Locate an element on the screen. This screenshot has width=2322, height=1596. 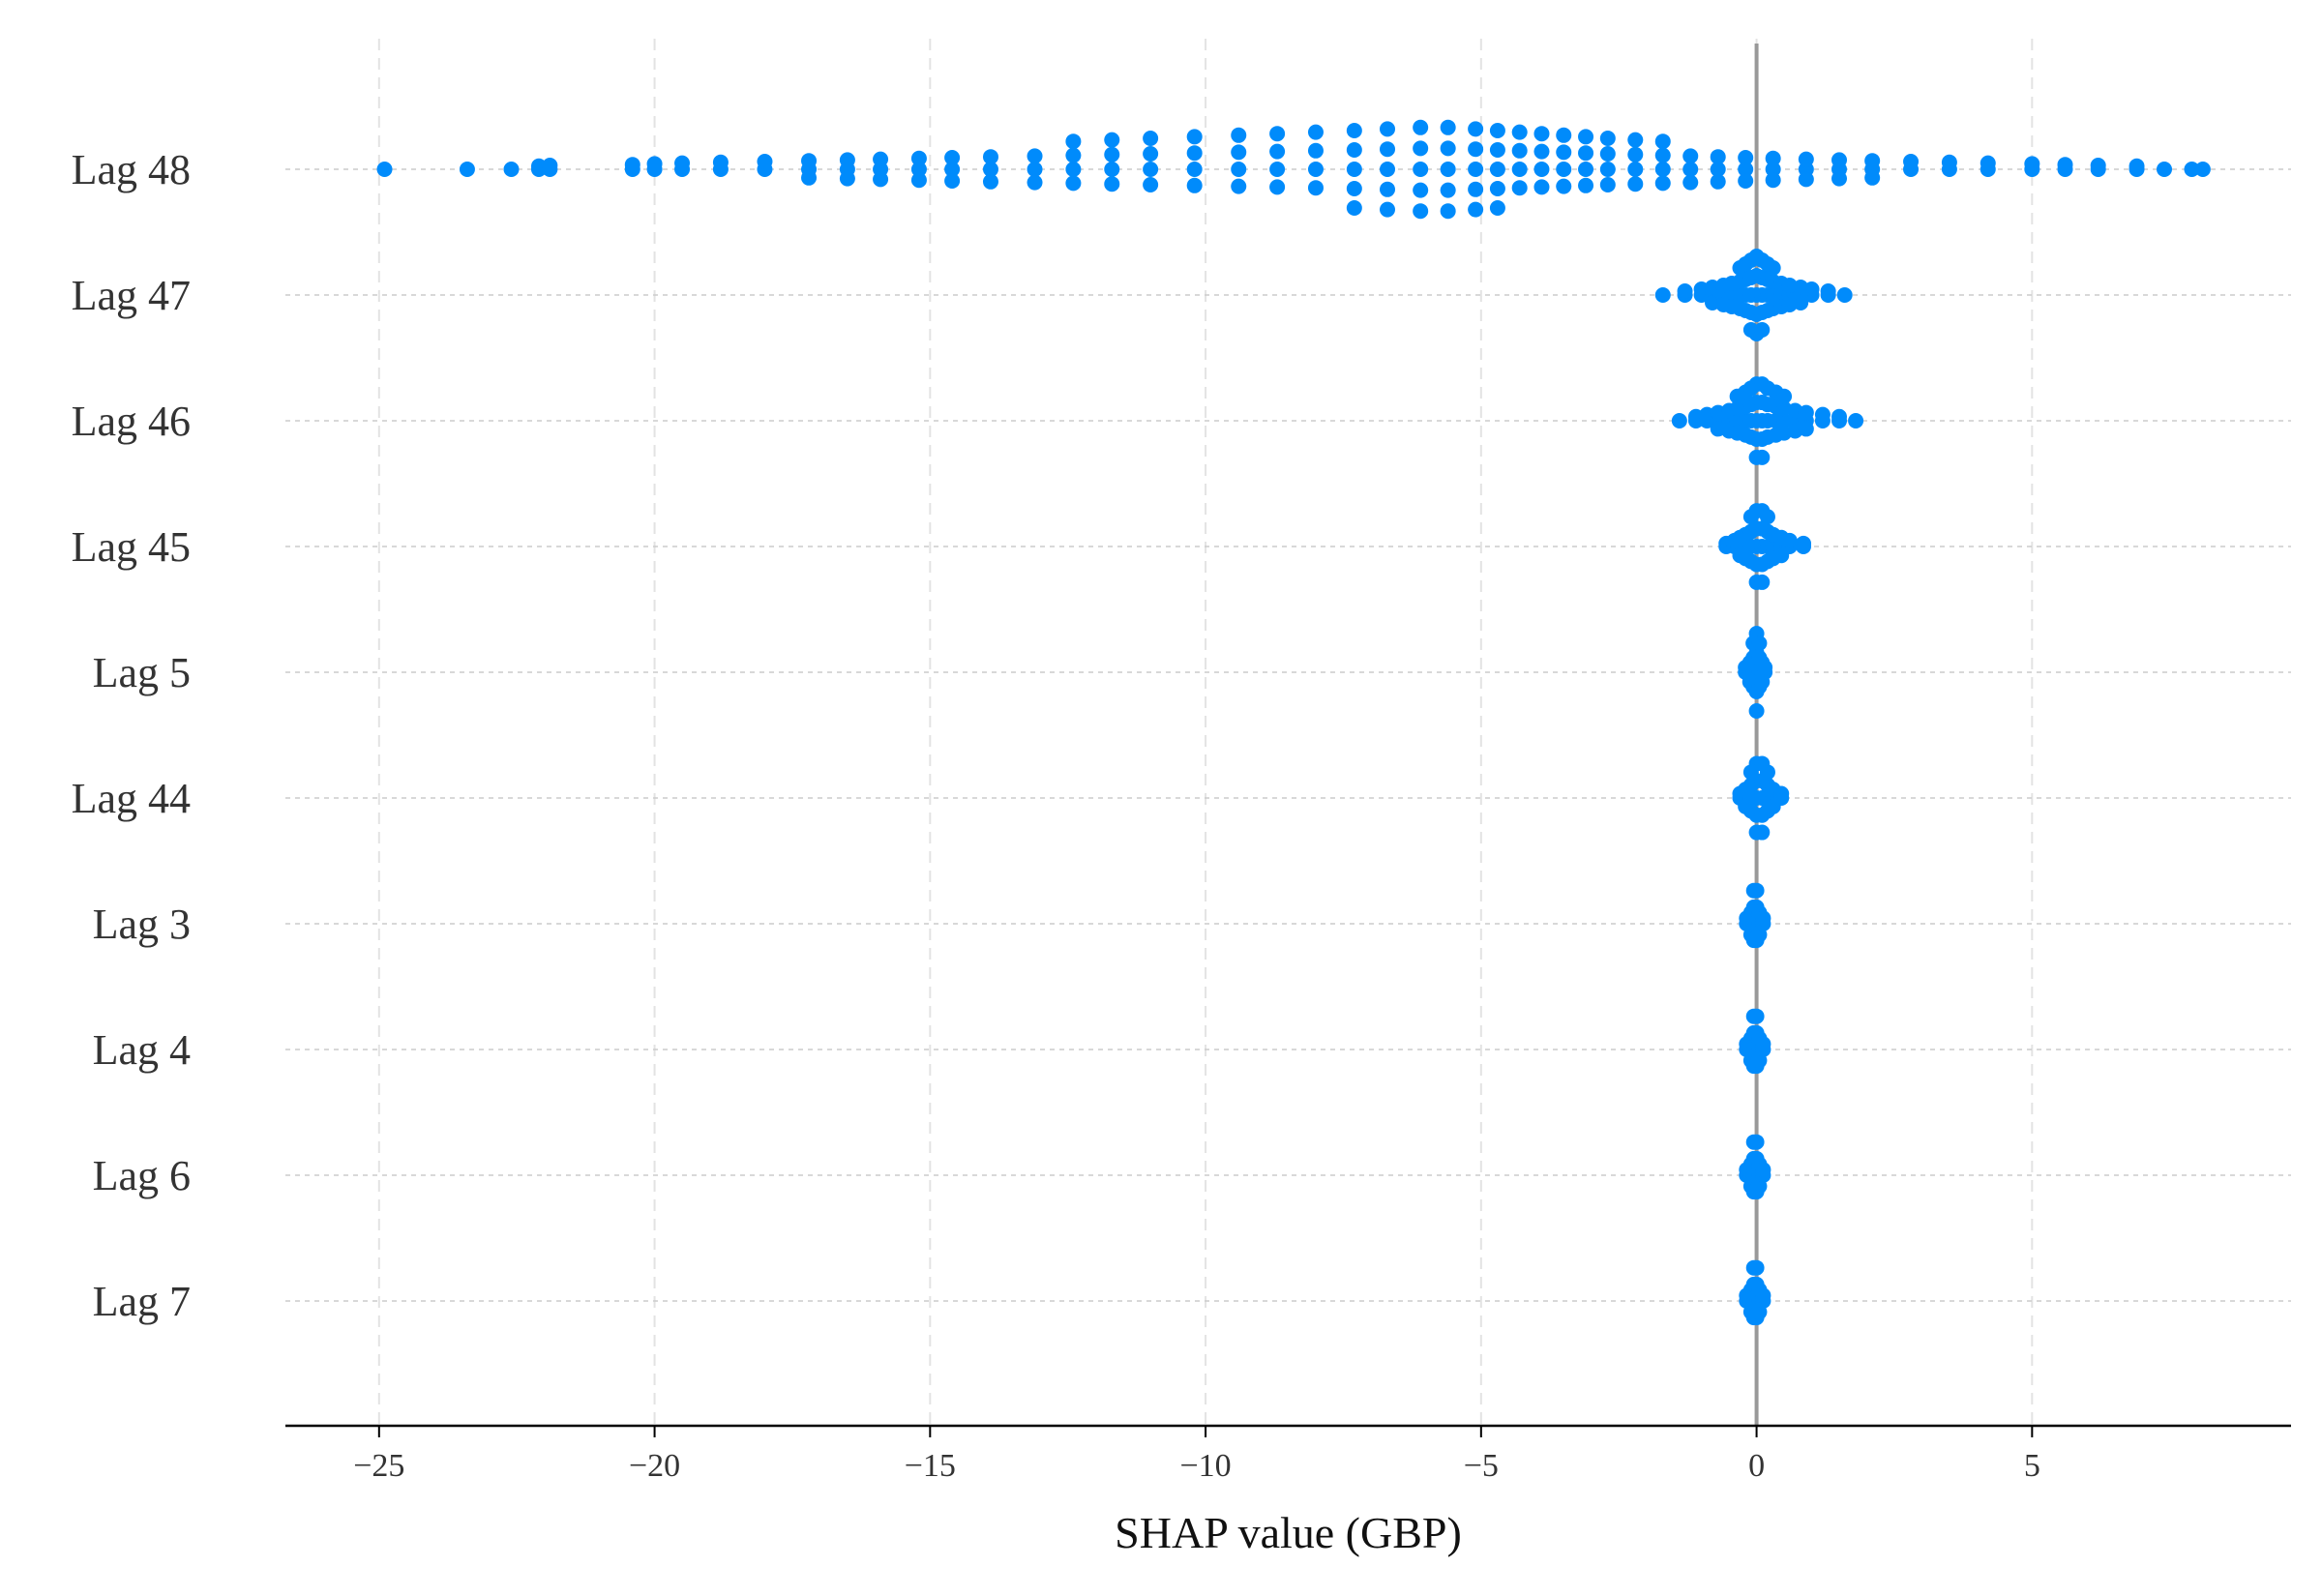
x-tick-label: −25 is located at coordinates (378, 1466).